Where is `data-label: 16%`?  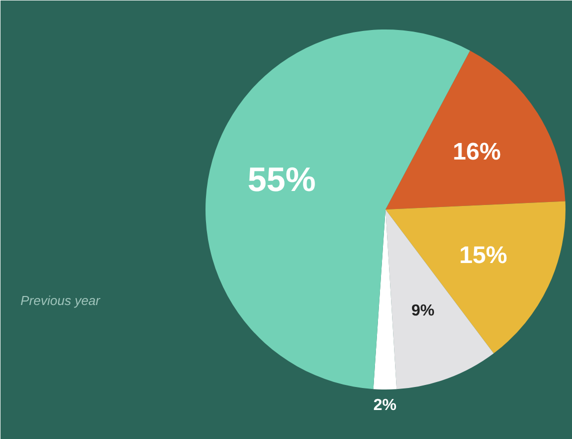 data-label: 16% is located at coordinates (476, 152).